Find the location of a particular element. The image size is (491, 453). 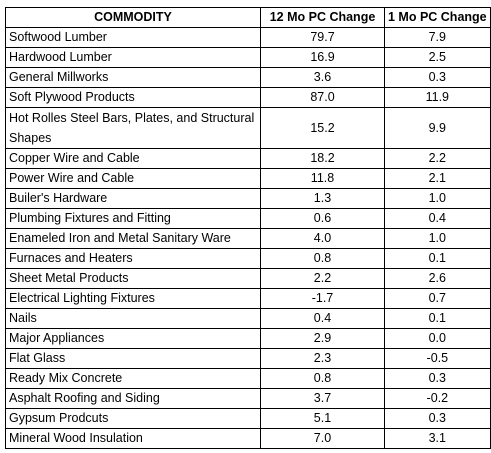

table-row: Ready Mix Concrete 0.8 0.3 is located at coordinates (248, 378).